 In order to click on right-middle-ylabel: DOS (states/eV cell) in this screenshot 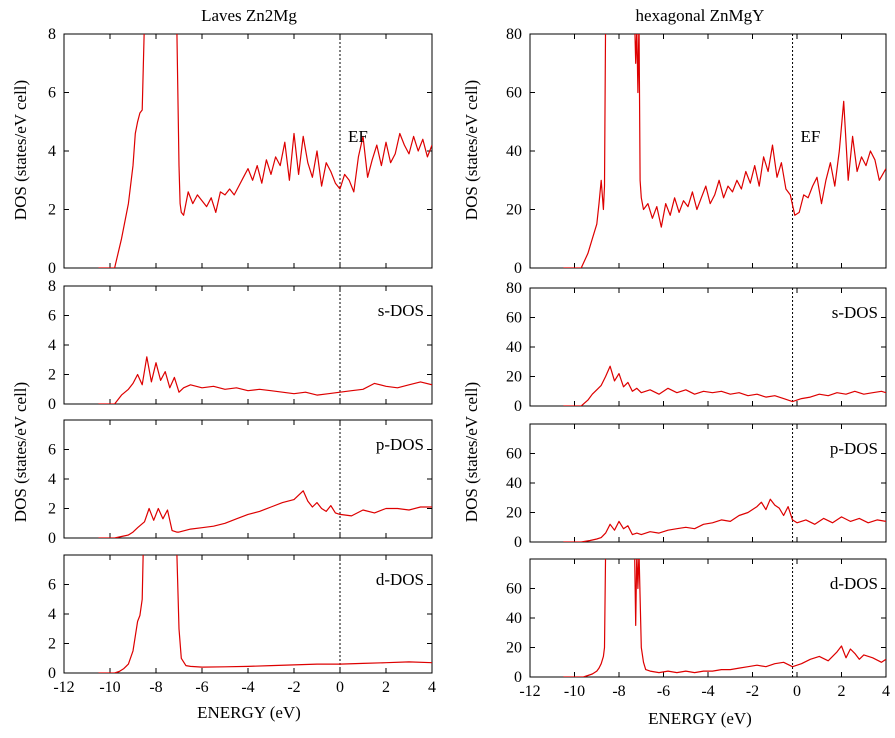, I will do `click(471, 452)`.